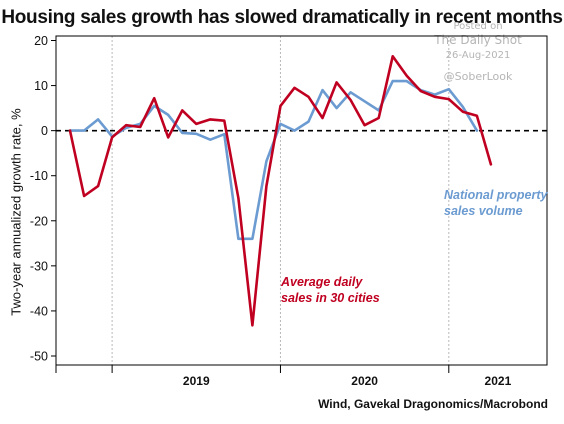 The width and height of the screenshot is (564, 424). What do you see at coordinates (196, 381) in the screenshot?
I see `x-tick-label: 2019` at bounding box center [196, 381].